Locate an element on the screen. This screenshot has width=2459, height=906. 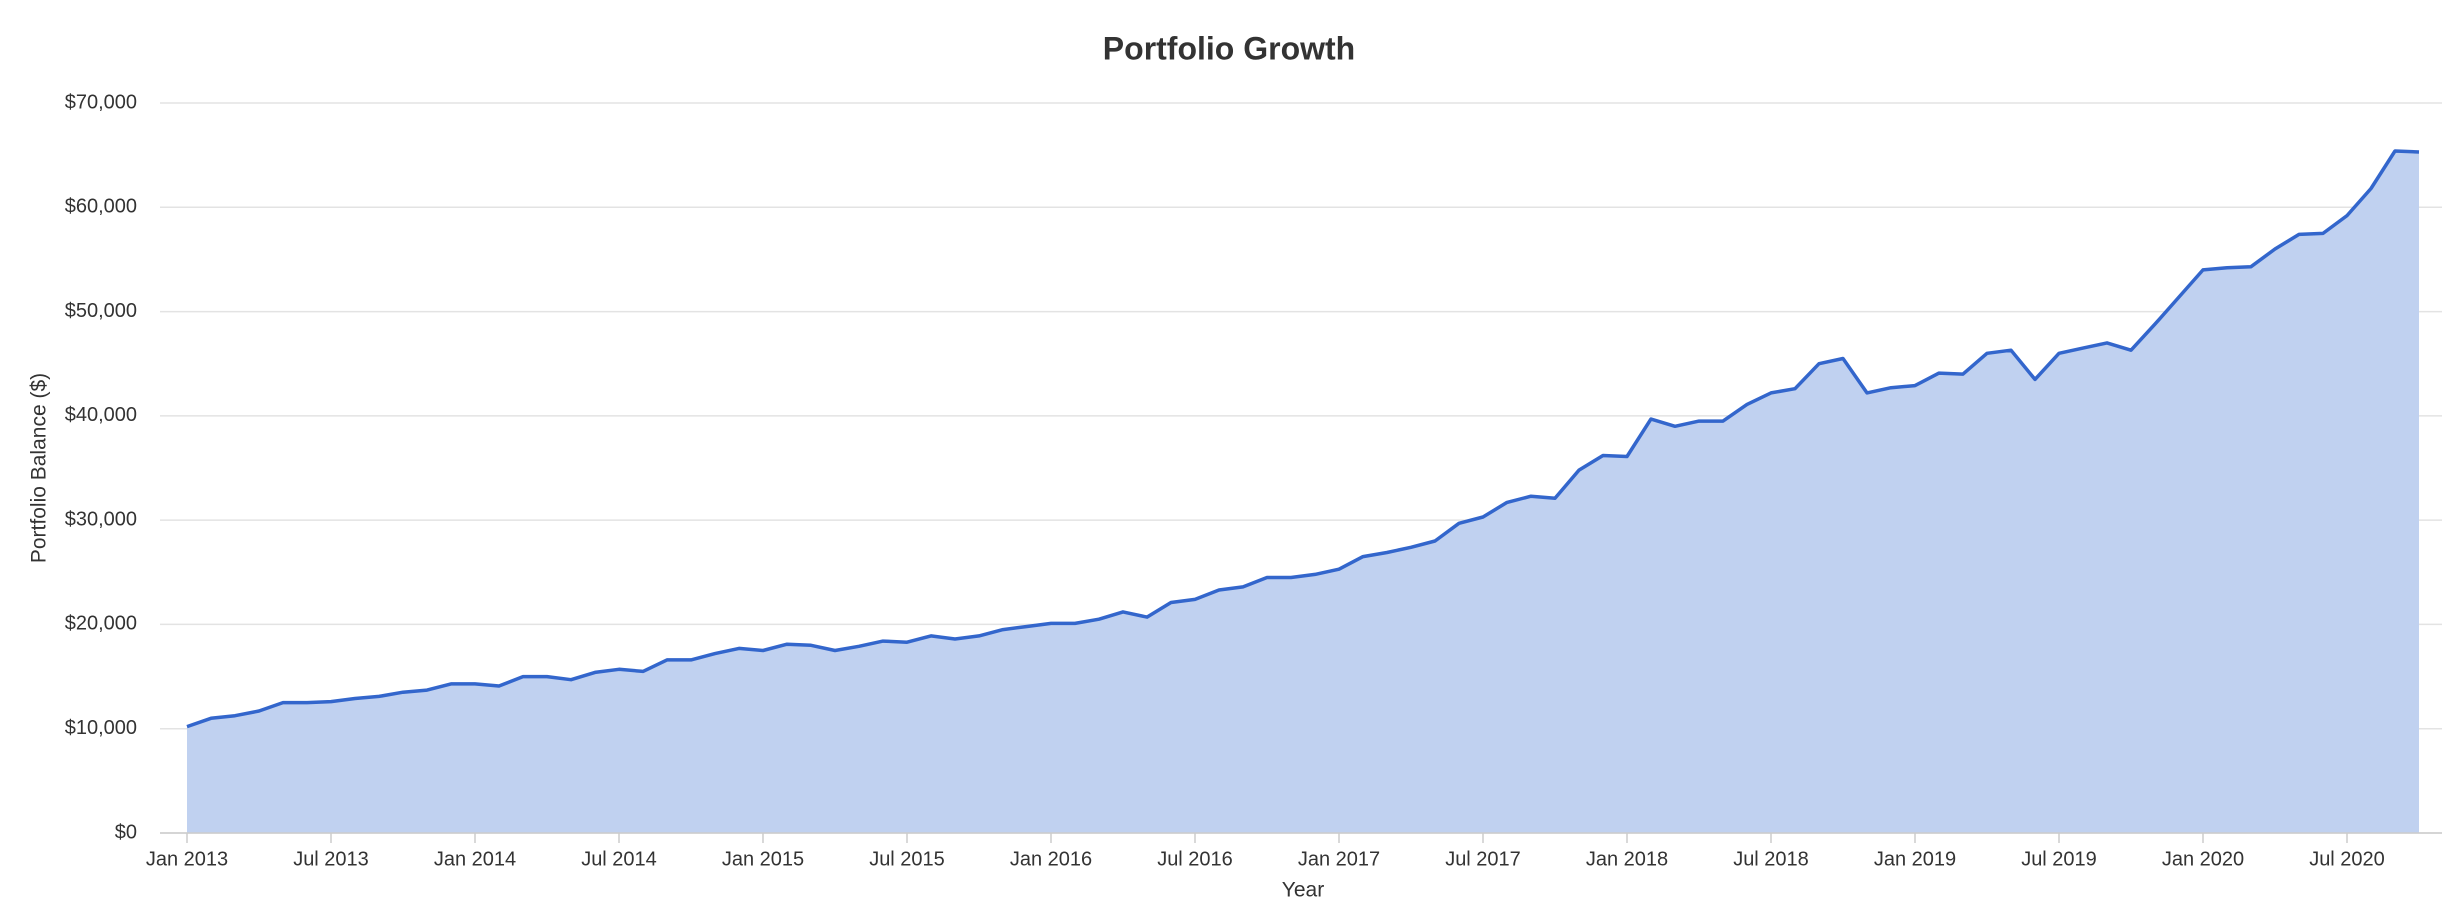
x-tick-label: Jan 2013 is located at coordinates (187, 859).